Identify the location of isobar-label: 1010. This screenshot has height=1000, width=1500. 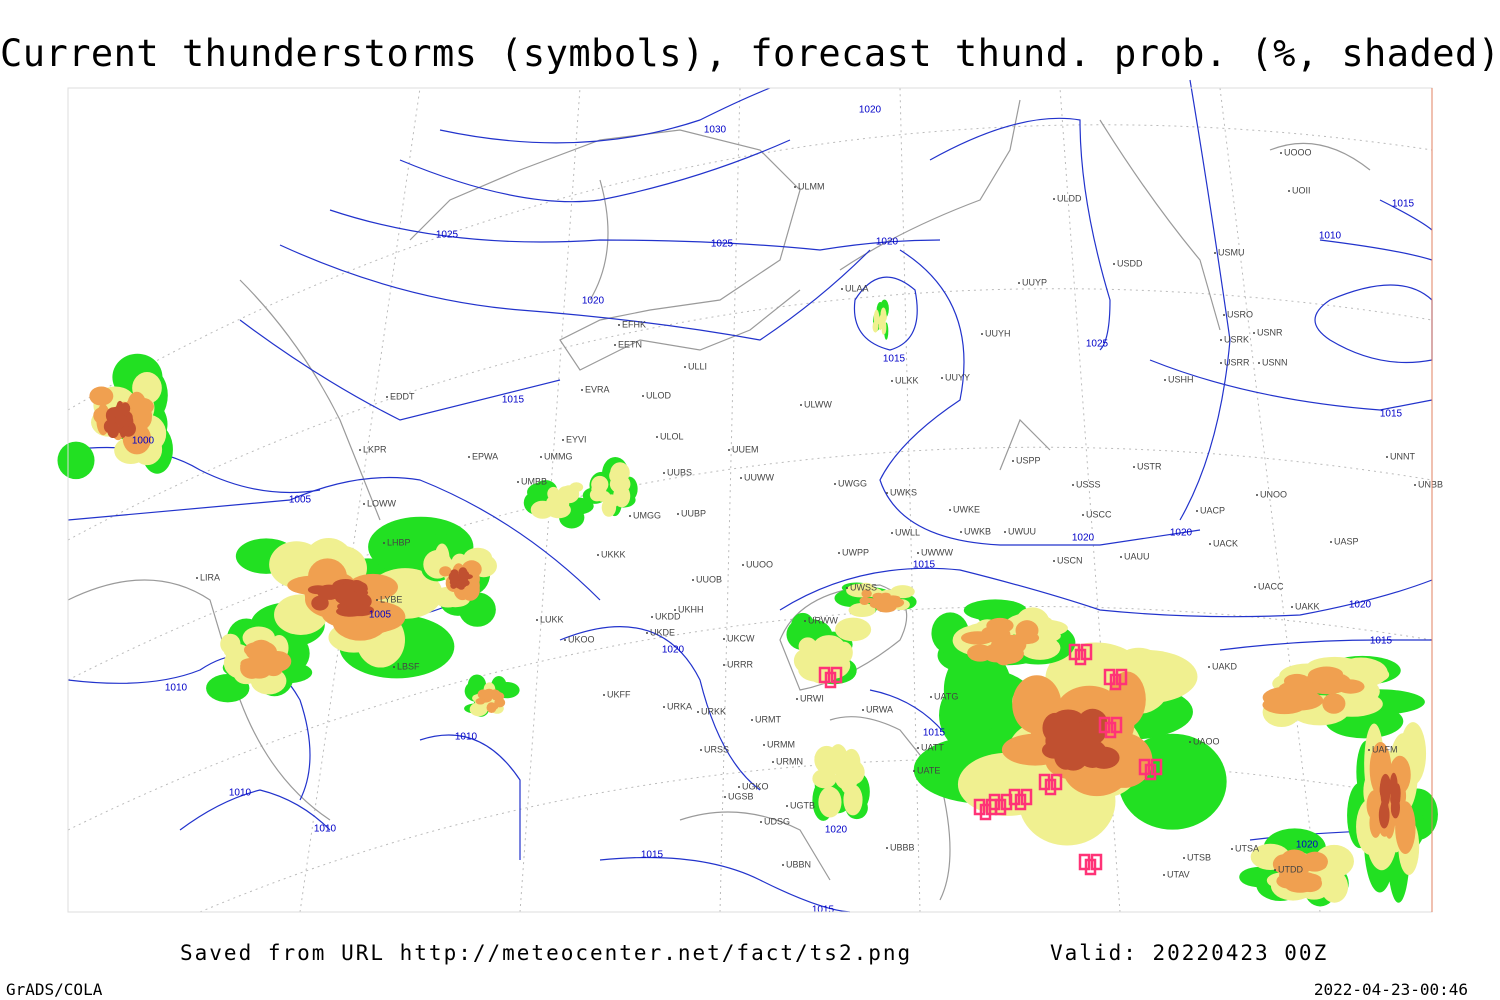
(176, 688).